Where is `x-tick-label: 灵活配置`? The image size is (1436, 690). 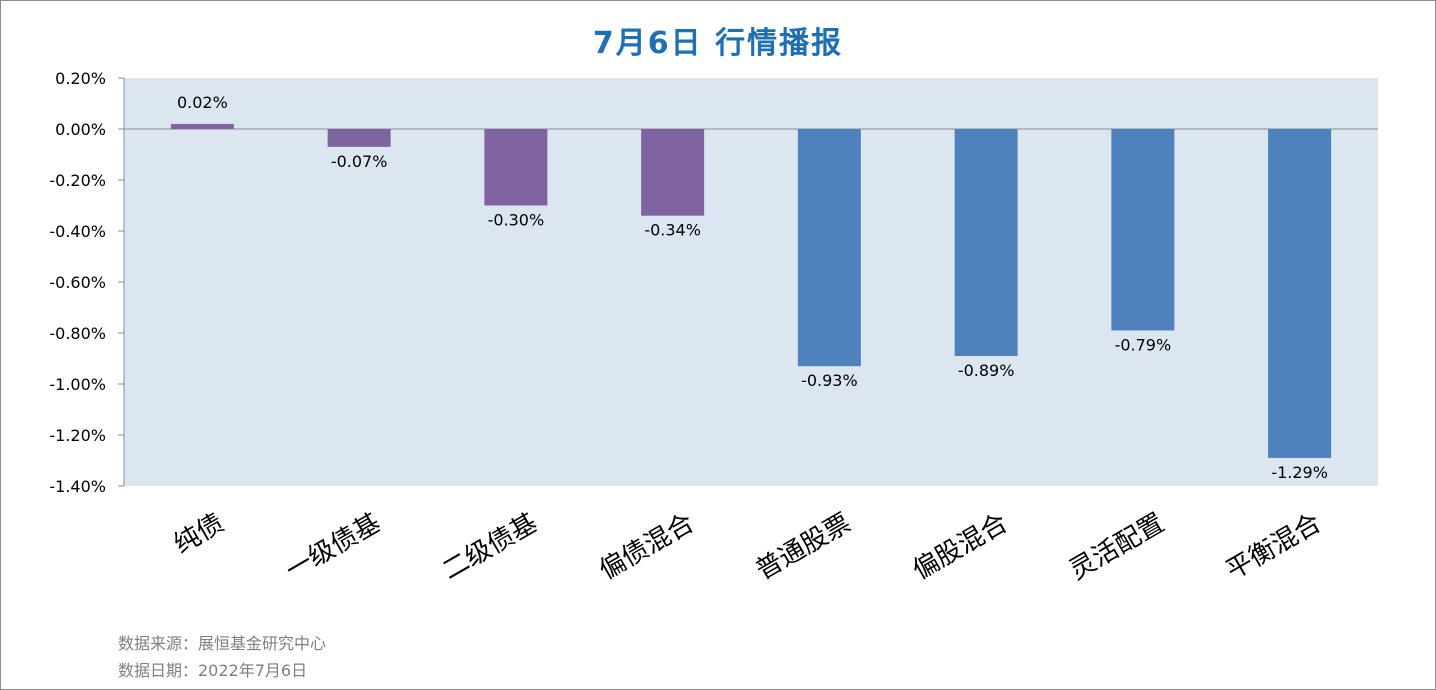 x-tick-label: 灵活配置 is located at coordinates (1116, 547).